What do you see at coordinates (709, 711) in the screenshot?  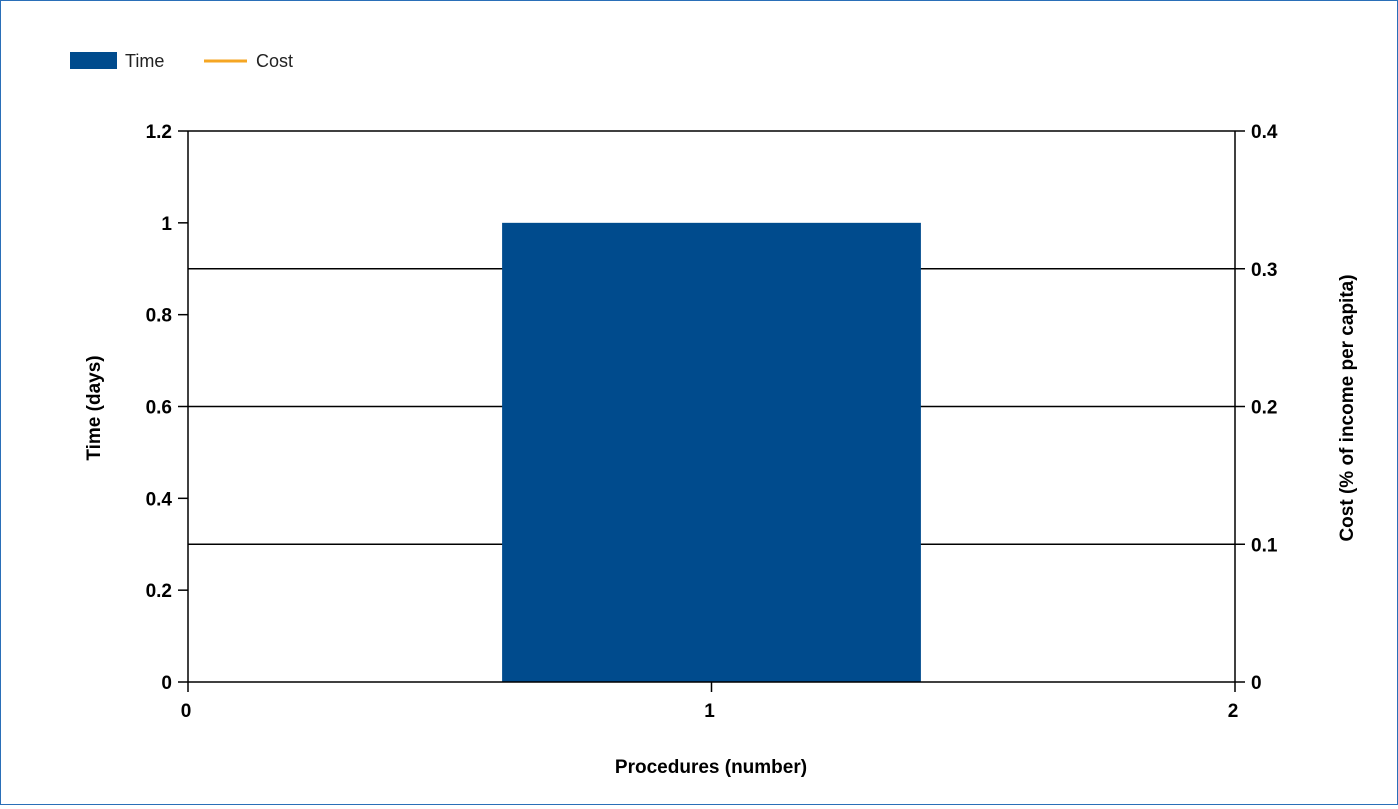 I see `x-tick-label: 1` at bounding box center [709, 711].